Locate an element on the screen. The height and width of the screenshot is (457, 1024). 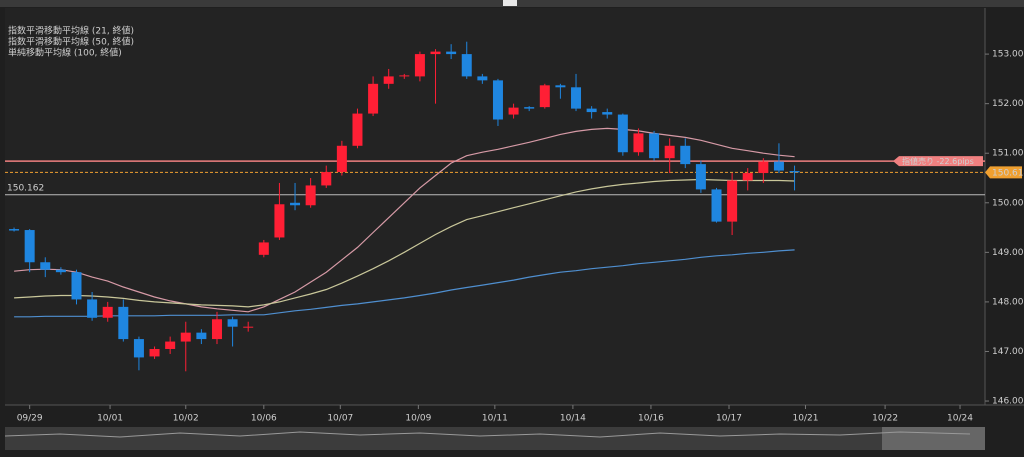
x-tick-label: 10/09 is located at coordinates (418, 419).